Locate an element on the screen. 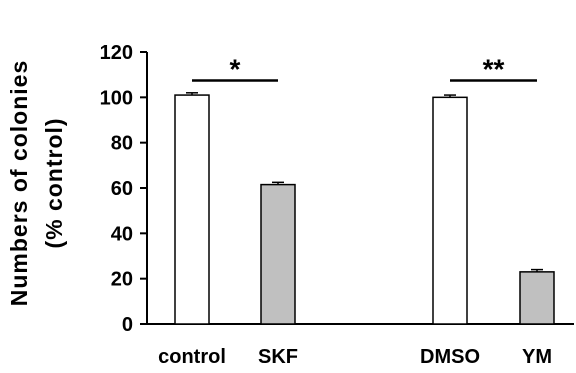  significance-label: * is located at coordinates (235, 69).